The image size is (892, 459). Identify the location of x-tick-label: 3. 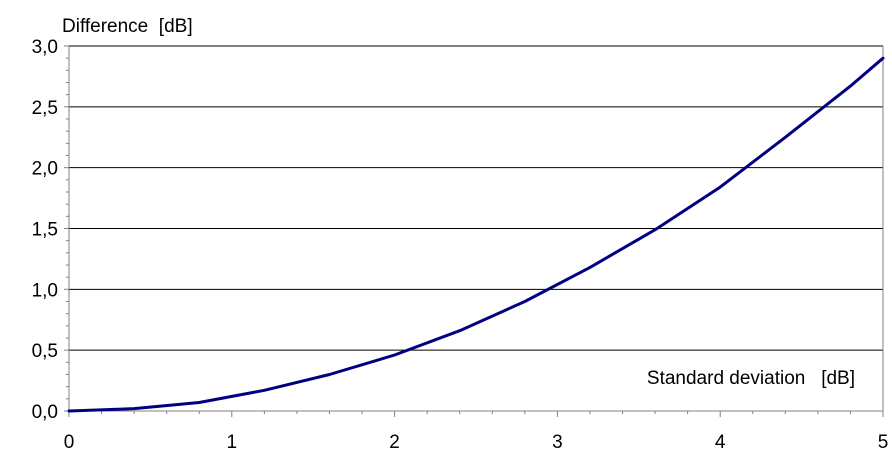
(557, 442).